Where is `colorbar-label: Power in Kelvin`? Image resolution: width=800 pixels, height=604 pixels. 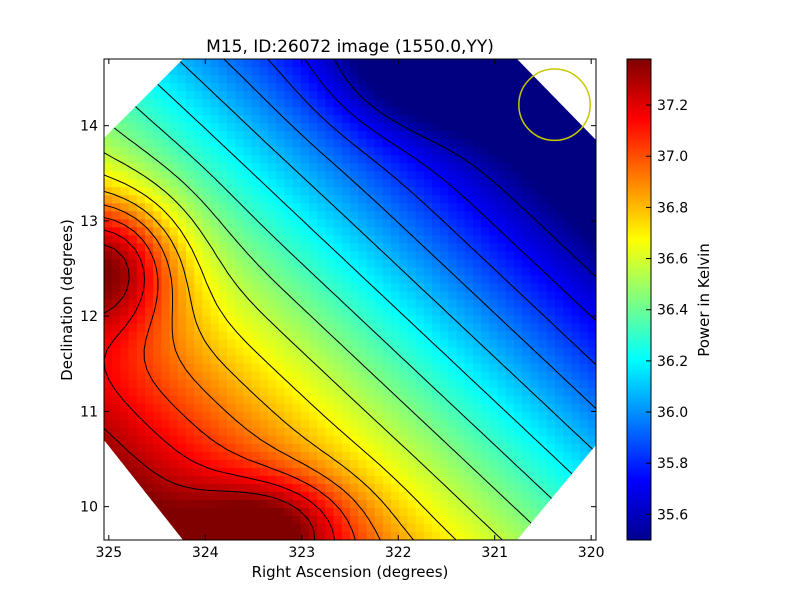
colorbar-label: Power in Kelvin is located at coordinates (704, 300).